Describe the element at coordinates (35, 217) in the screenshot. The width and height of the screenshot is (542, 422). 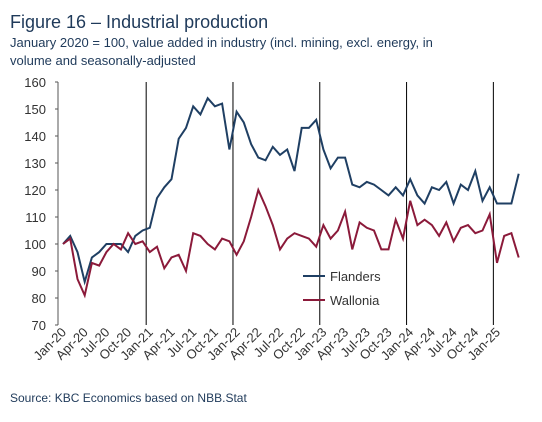
I see `y-tick-label: 110` at that location.